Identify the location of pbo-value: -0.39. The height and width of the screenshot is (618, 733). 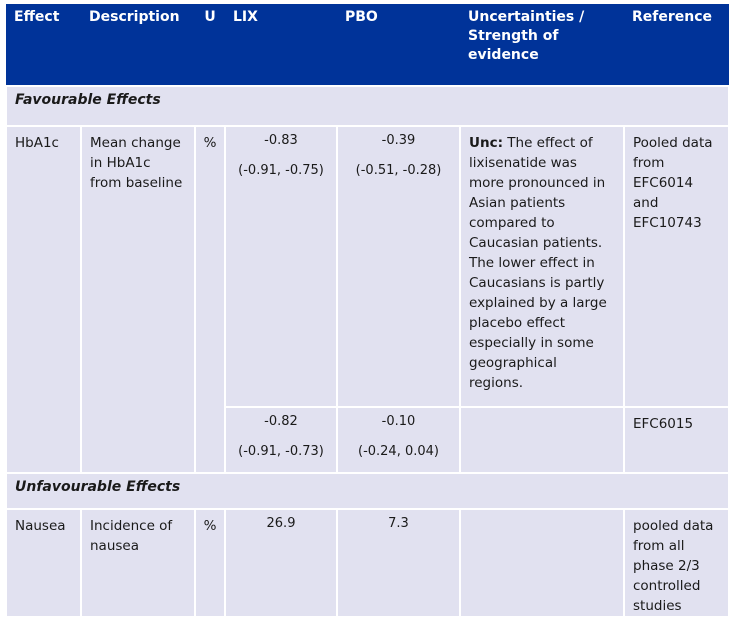
(398, 140).